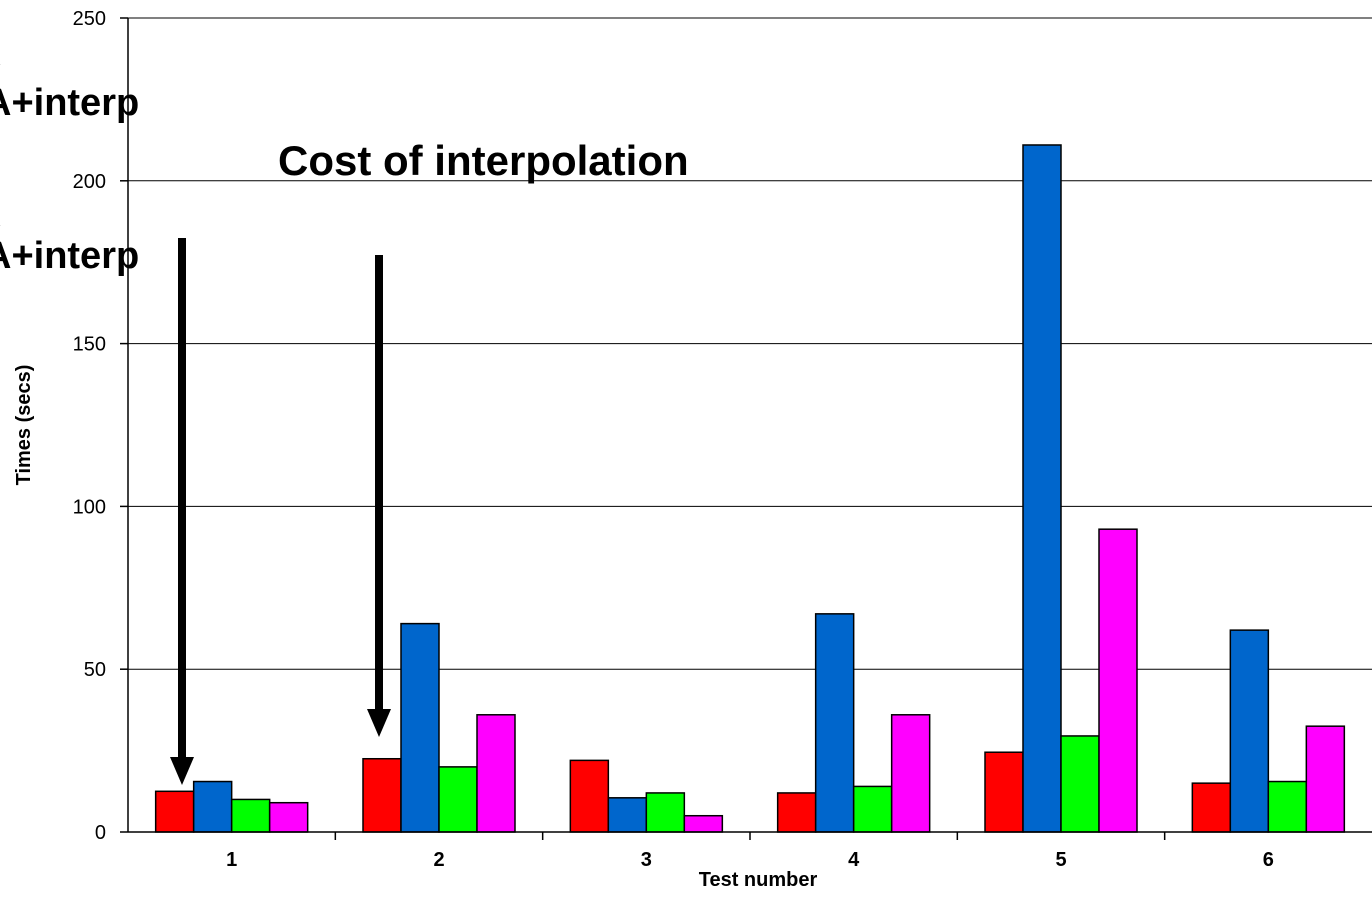 The width and height of the screenshot is (1372, 917). Describe the element at coordinates (231, 860) in the screenshot. I see `x-tick-label: 1` at that location.